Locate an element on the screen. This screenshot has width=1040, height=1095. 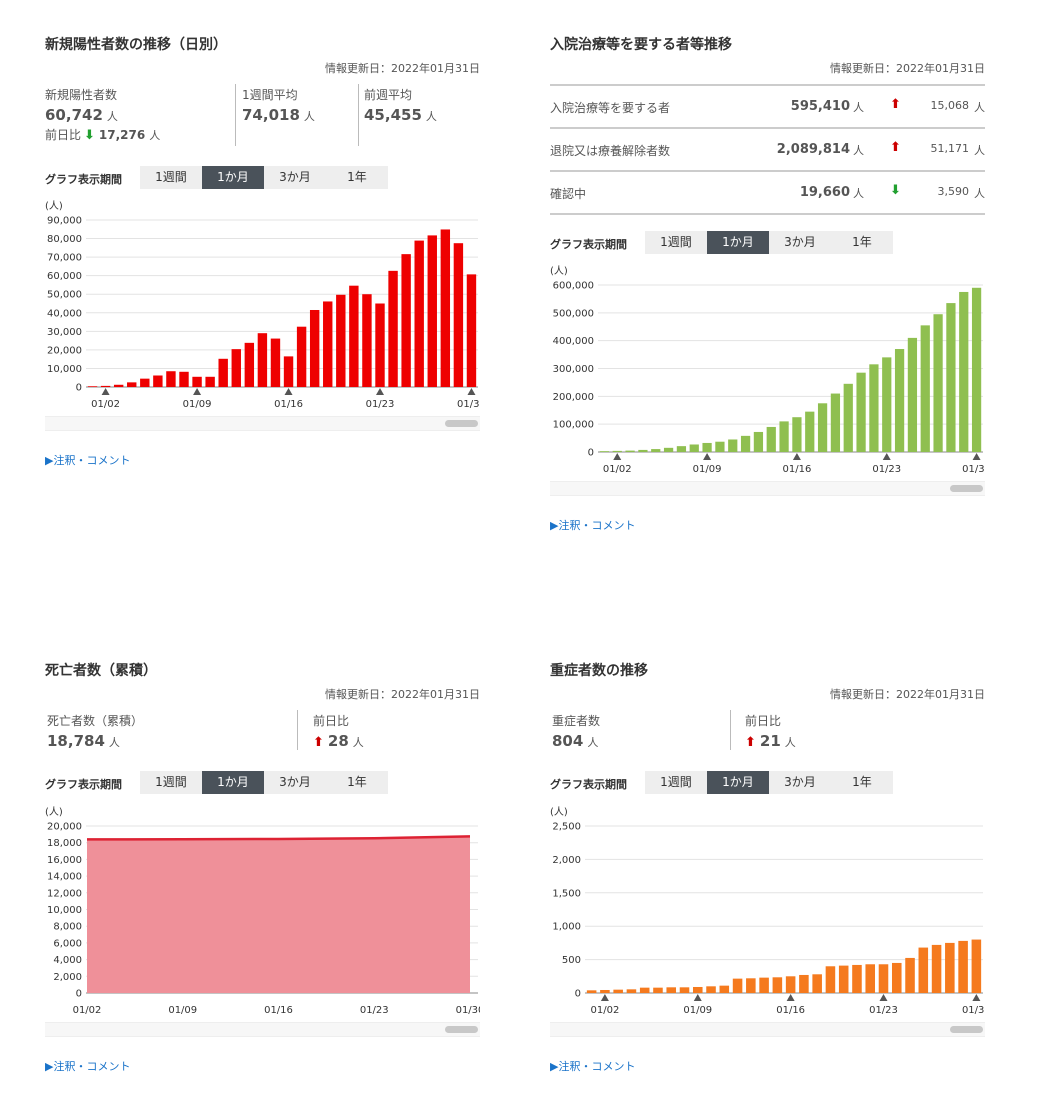
x-tick-label: 01/16 is located at coordinates (790, 1010).